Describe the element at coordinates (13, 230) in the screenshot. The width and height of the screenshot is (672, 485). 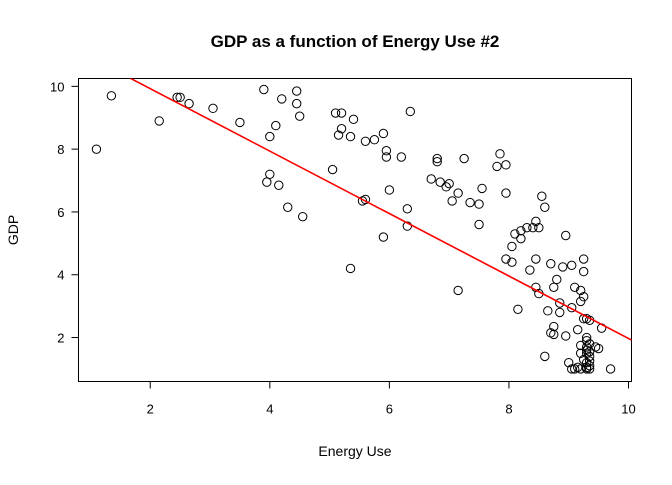
I see `y-axis-label: GDP` at that location.